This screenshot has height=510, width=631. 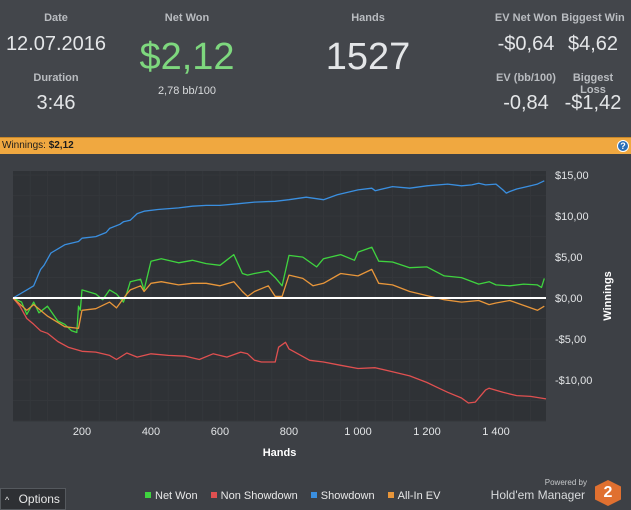 I want to click on hands-label: Hands, so click(x=368, y=18).